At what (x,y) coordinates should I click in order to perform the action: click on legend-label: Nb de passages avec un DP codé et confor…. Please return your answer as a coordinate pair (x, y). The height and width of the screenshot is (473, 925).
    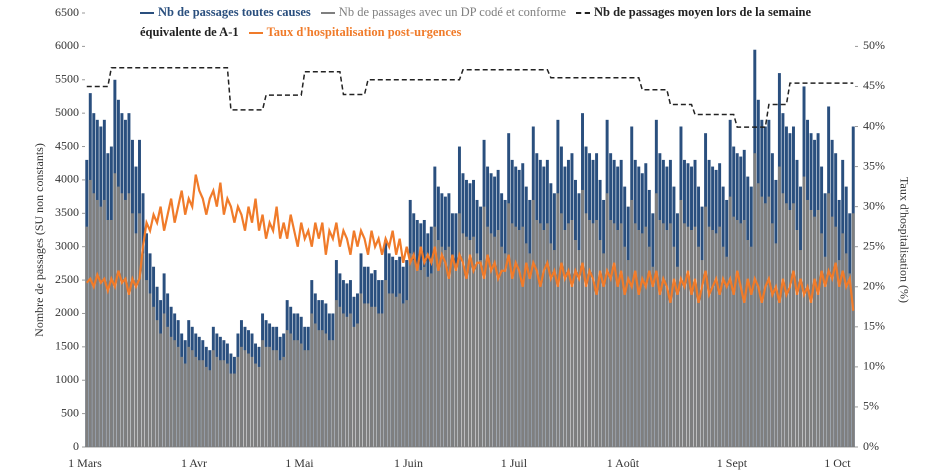
    Looking at the image, I should click on (452, 12).